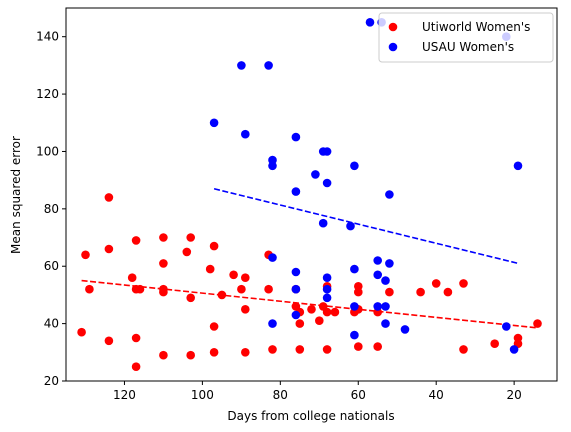  I want to click on x-tick-label: 60, so click(358, 395).